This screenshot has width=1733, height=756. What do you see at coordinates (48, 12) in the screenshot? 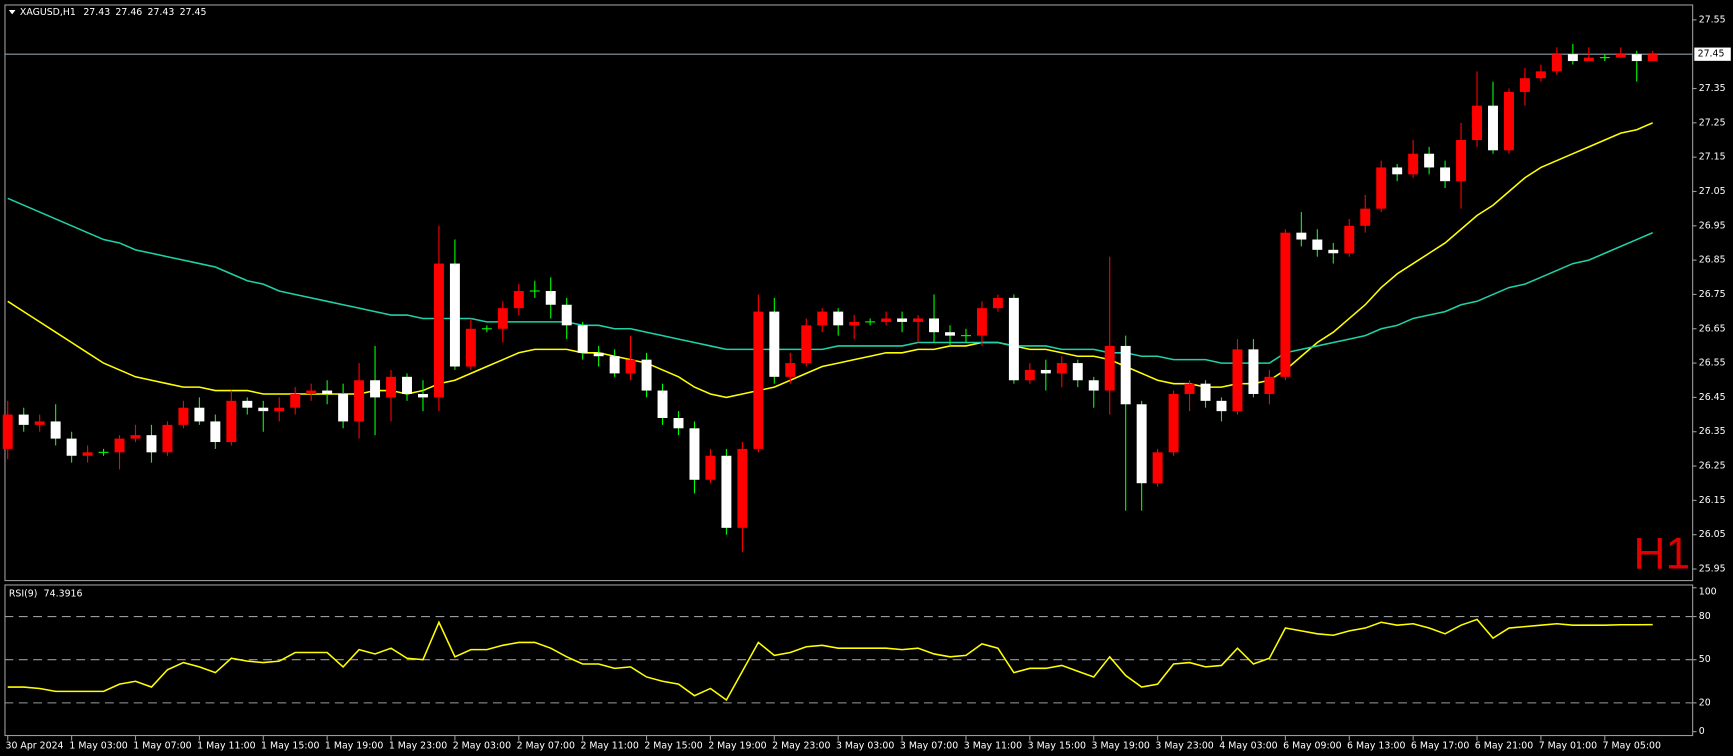
I see `symbol: XAGUSD,H1` at bounding box center [48, 12].